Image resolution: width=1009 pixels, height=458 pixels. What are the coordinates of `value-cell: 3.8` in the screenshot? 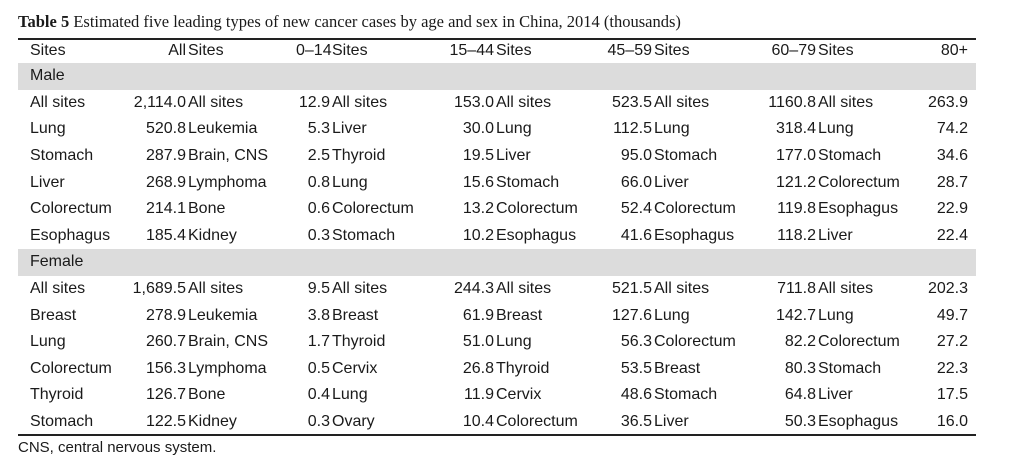 It's located at (318, 315).